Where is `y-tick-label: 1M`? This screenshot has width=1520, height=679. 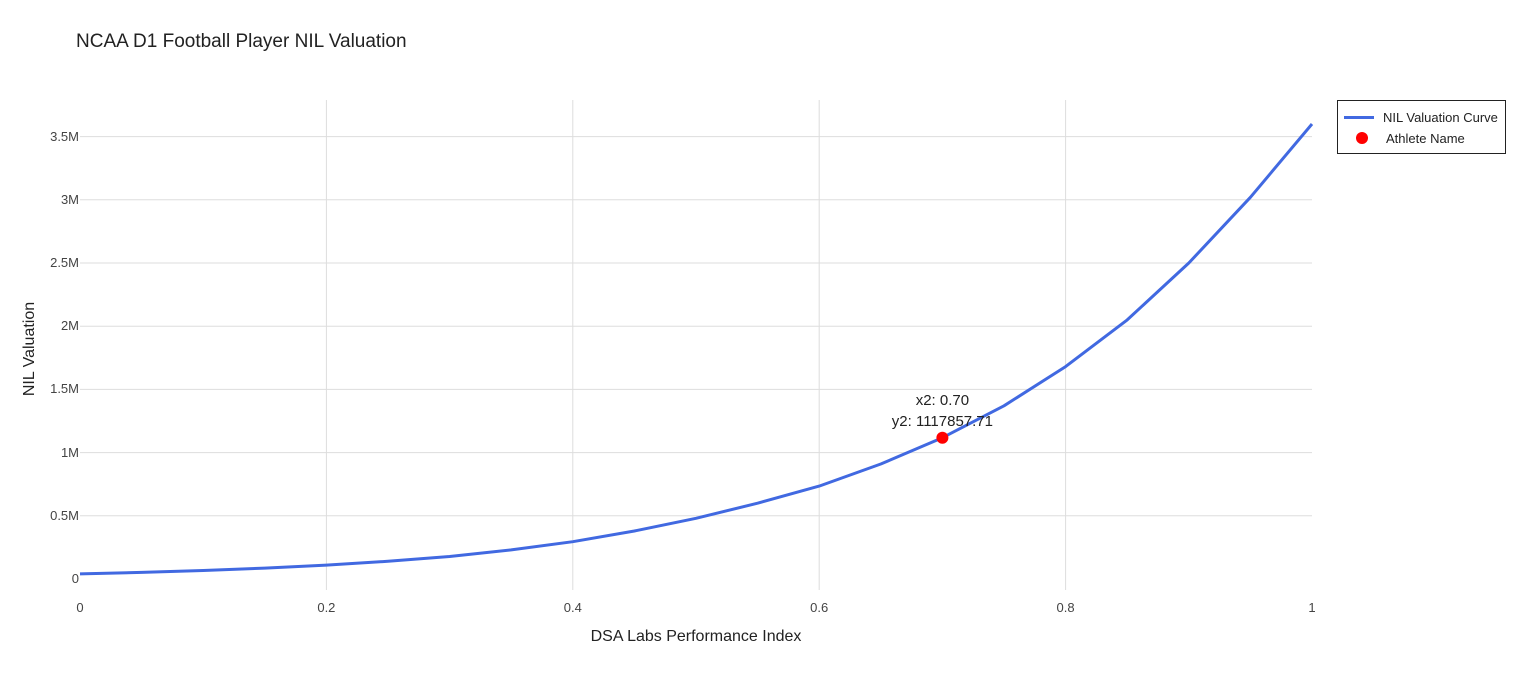
y-tick-label: 1M is located at coordinates (69, 452).